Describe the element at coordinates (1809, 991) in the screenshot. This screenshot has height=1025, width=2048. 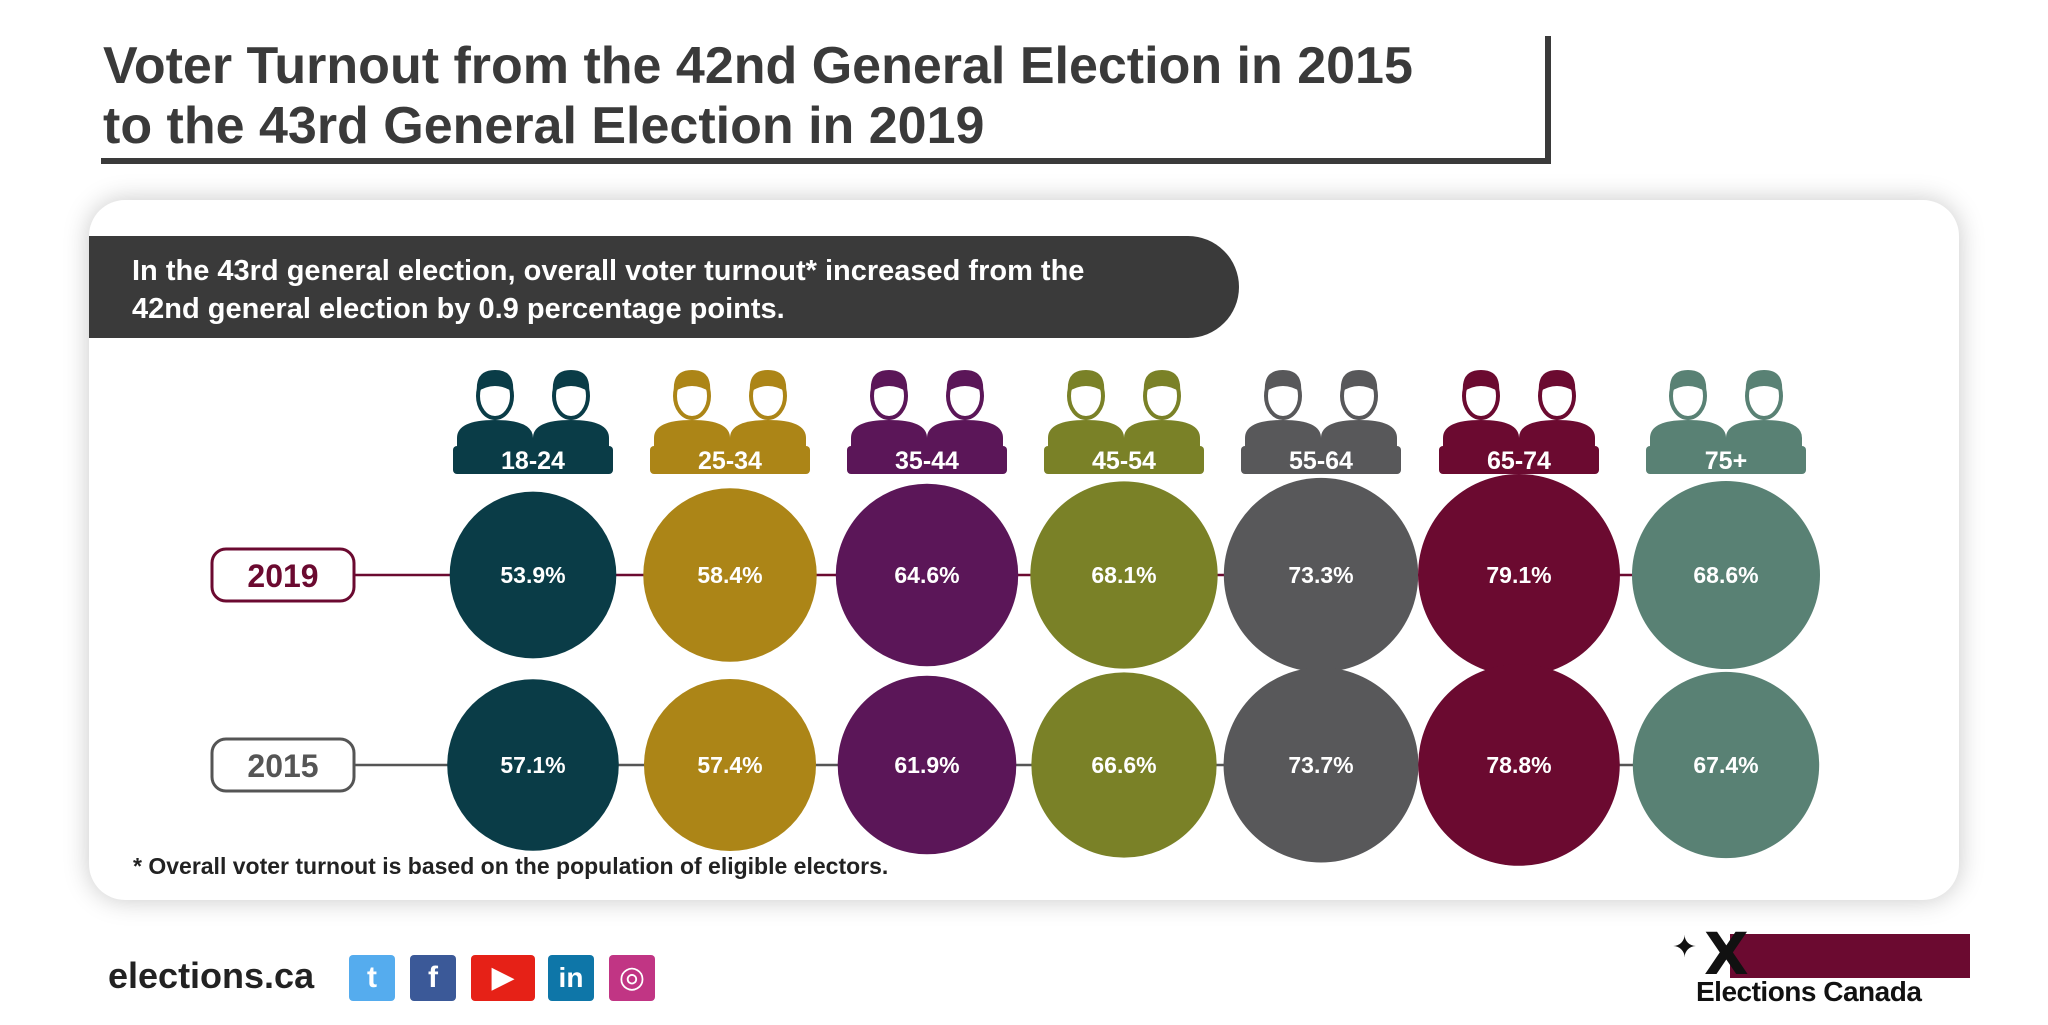
I see `brand-name: Elections Canada` at that location.